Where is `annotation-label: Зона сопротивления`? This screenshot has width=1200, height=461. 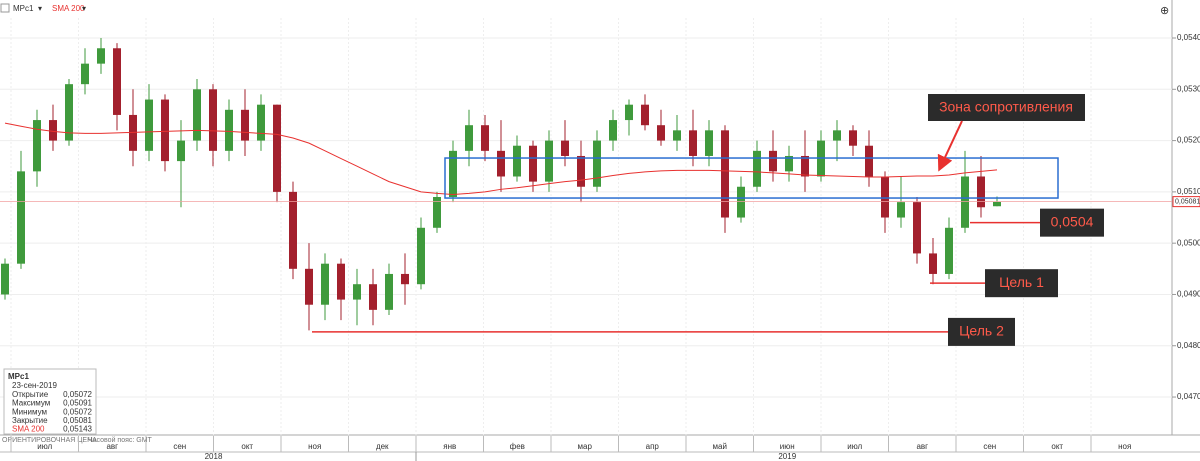 annotation-label: Зона сопротивления is located at coordinates (1006, 107).